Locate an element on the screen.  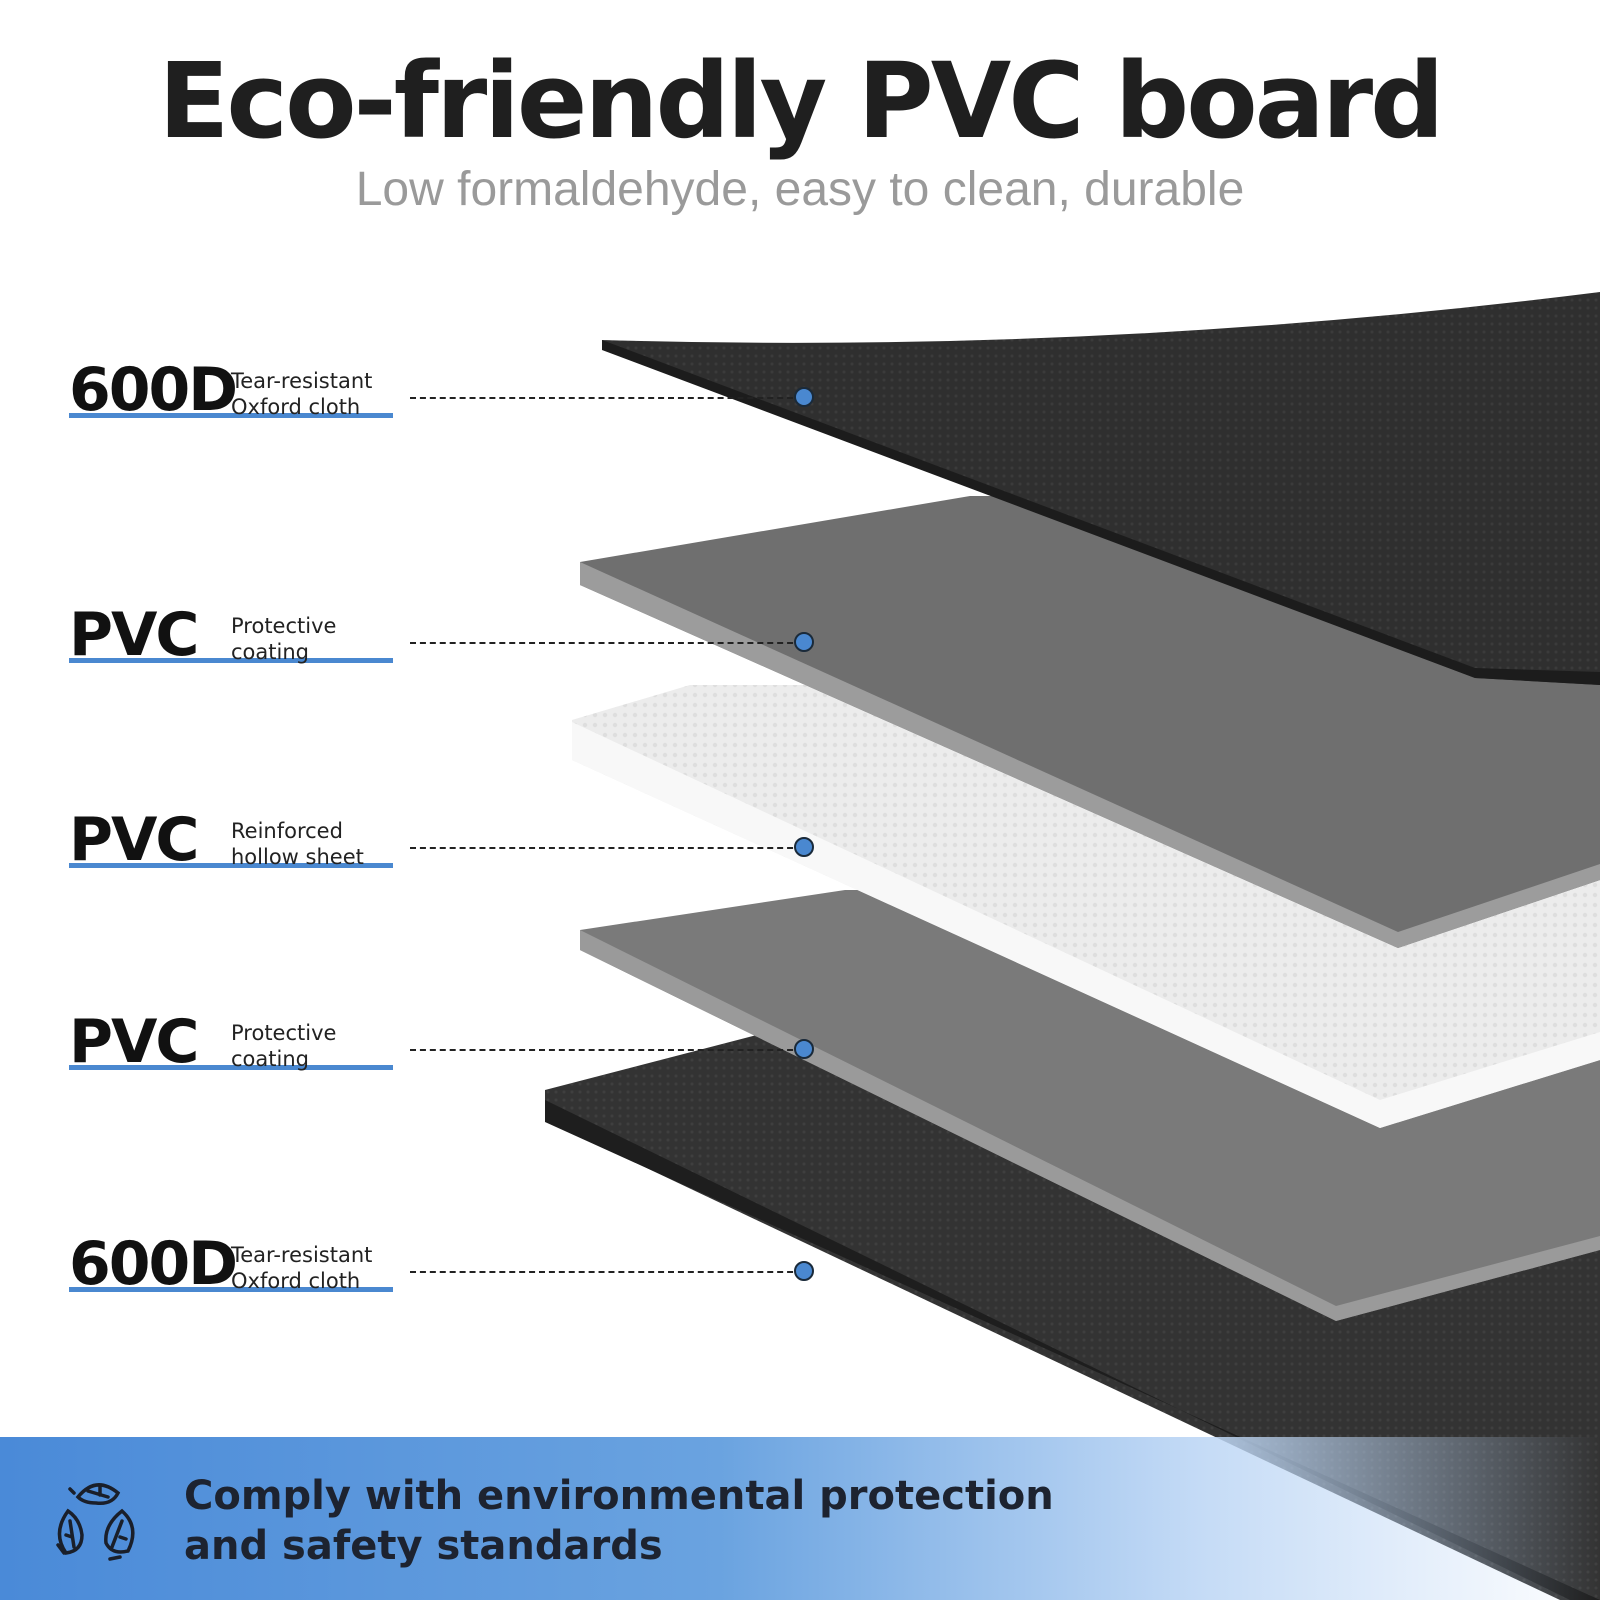
description-line: hollow sheet is located at coordinates (297, 857).